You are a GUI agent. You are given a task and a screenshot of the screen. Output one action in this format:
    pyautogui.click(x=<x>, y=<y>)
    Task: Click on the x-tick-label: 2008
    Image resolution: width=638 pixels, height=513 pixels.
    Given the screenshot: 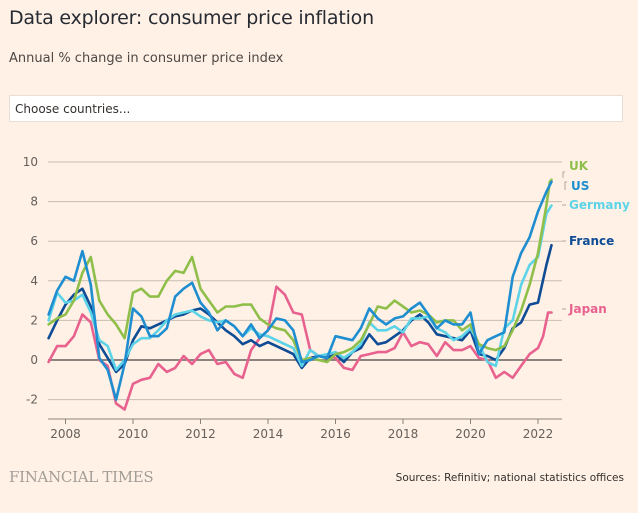 What is the action you would take?
    pyautogui.click(x=65, y=434)
    